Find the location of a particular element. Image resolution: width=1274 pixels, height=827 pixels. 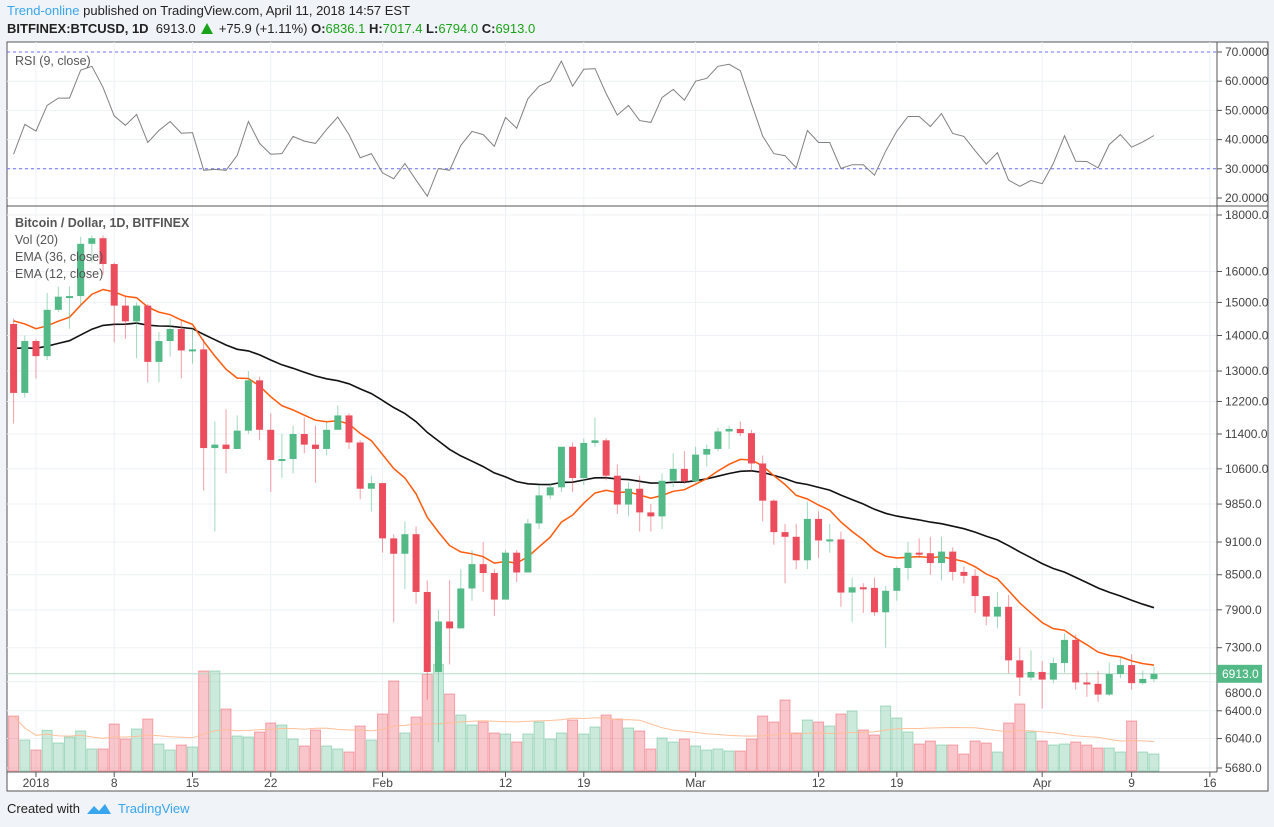

price-tick-label: 6800.0 is located at coordinates (1243, 693).